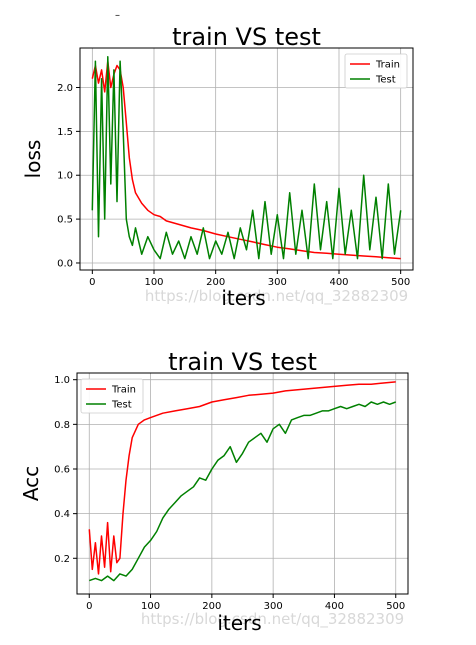 This screenshot has height=645, width=476. What do you see at coordinates (117, 15) in the screenshot?
I see `top-mark: –` at bounding box center [117, 15].